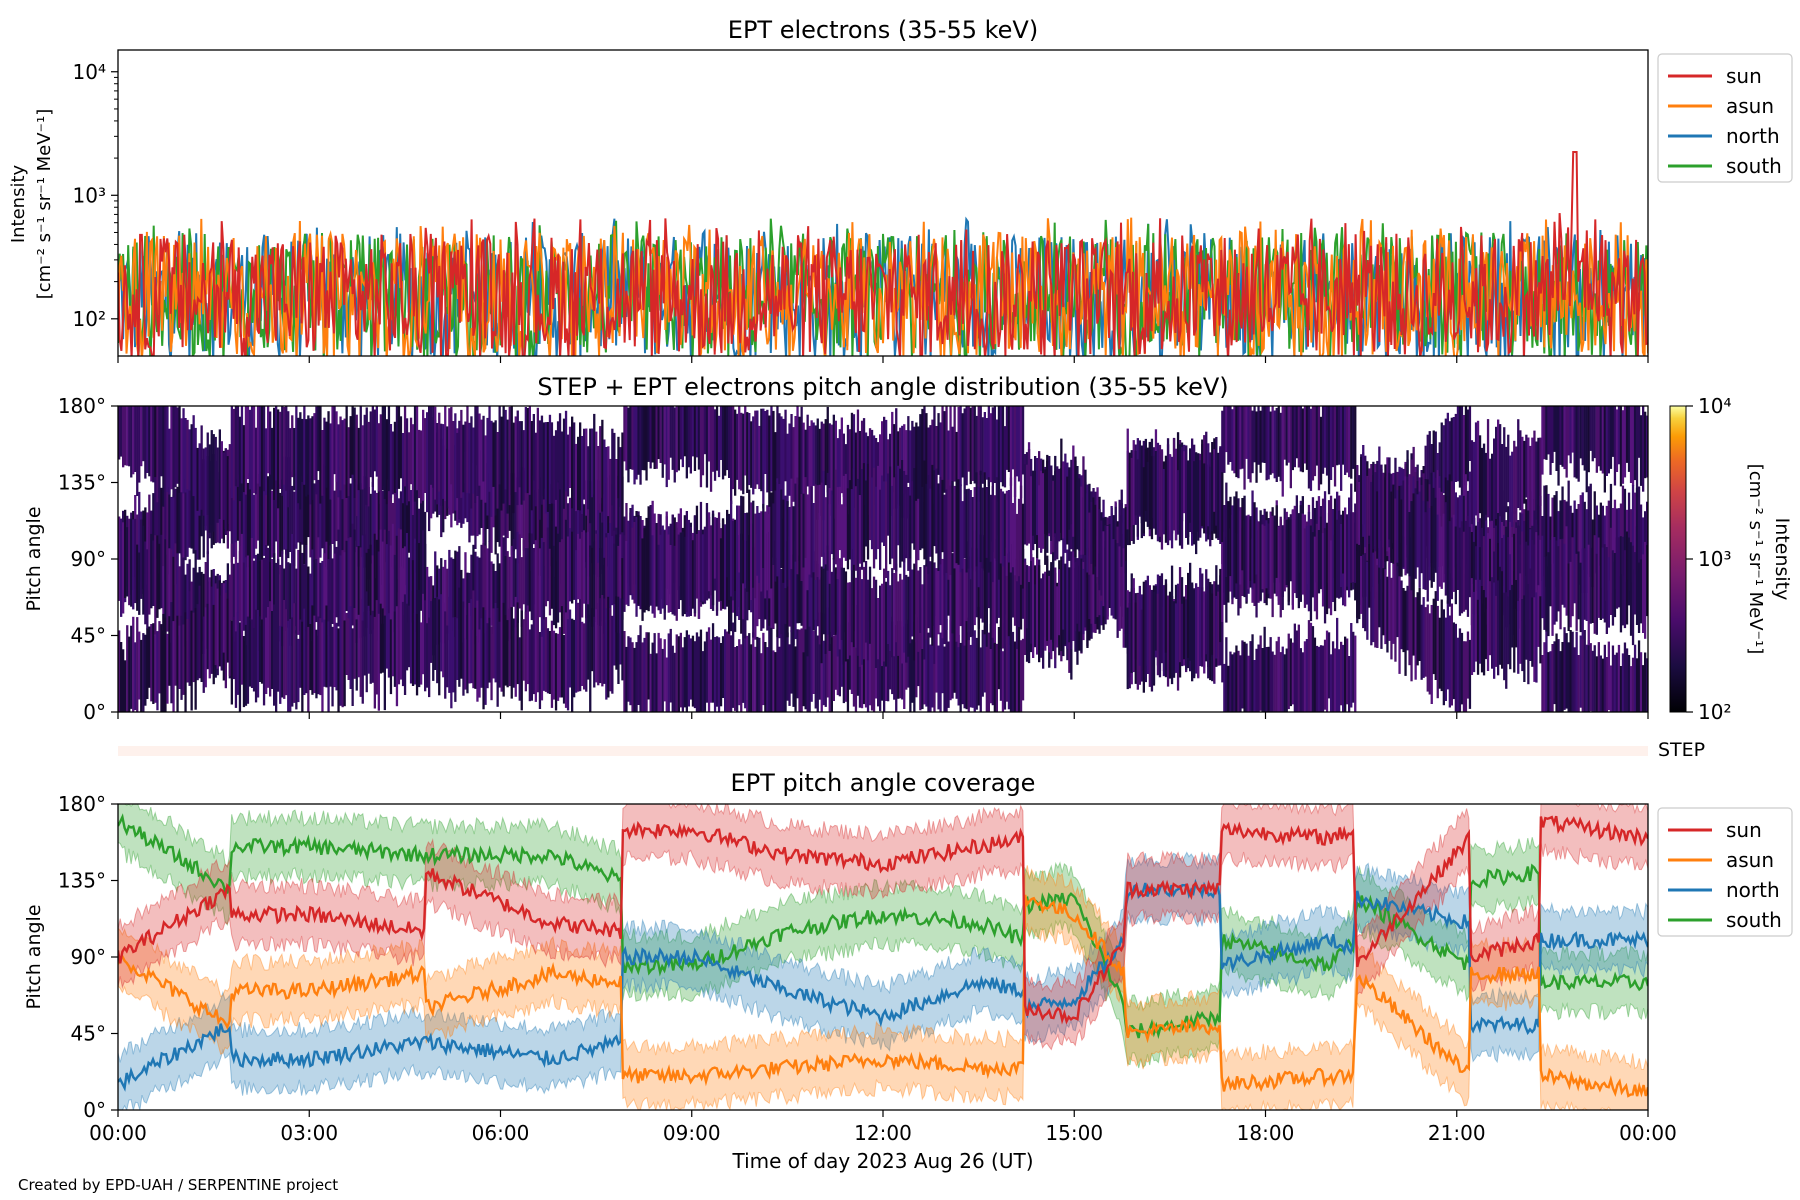 This screenshot has width=1800, height=1200. I want to click on y-tick-label: 180°, so click(82, 406).